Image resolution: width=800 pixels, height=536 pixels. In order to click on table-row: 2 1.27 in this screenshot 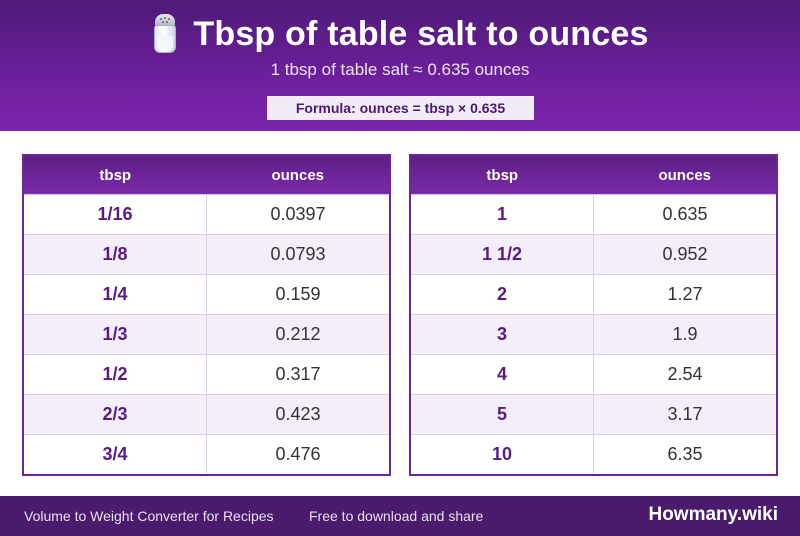, I will do `click(593, 294)`.